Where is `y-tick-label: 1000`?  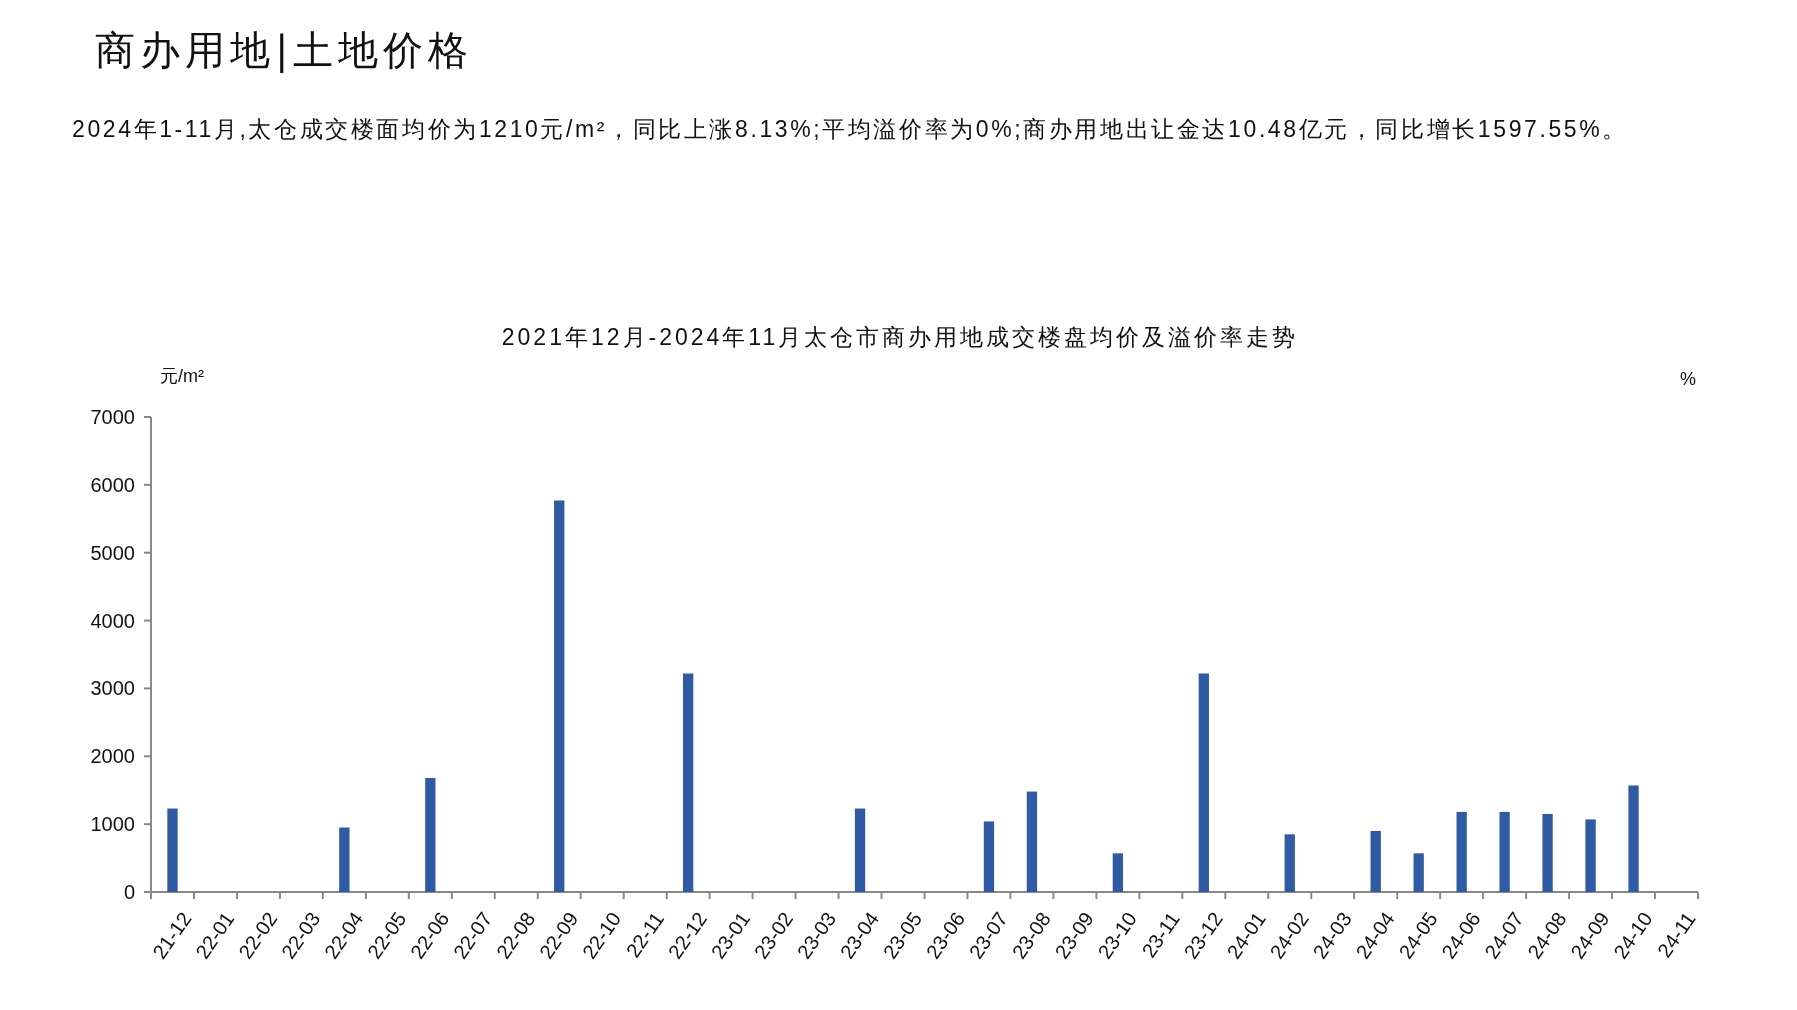
y-tick-label: 1000 is located at coordinates (112, 824).